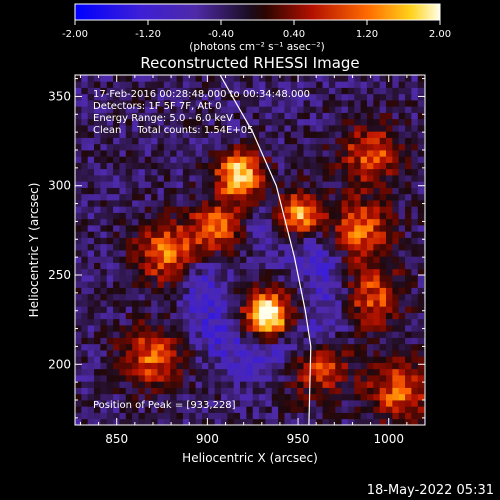 This screenshot has width=500, height=500. Describe the element at coordinates (294, 34) in the screenshot. I see `colorbar-tick-label: 0.40` at that location.